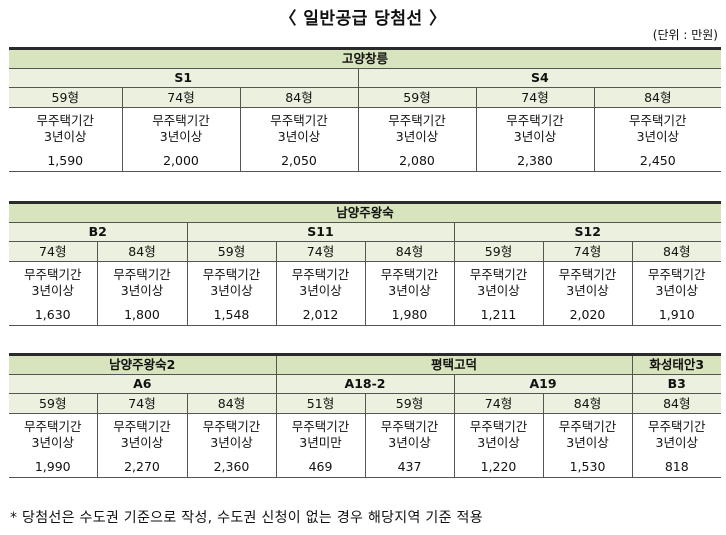  I want to click on value-cell: 1,590, so click(66, 161).